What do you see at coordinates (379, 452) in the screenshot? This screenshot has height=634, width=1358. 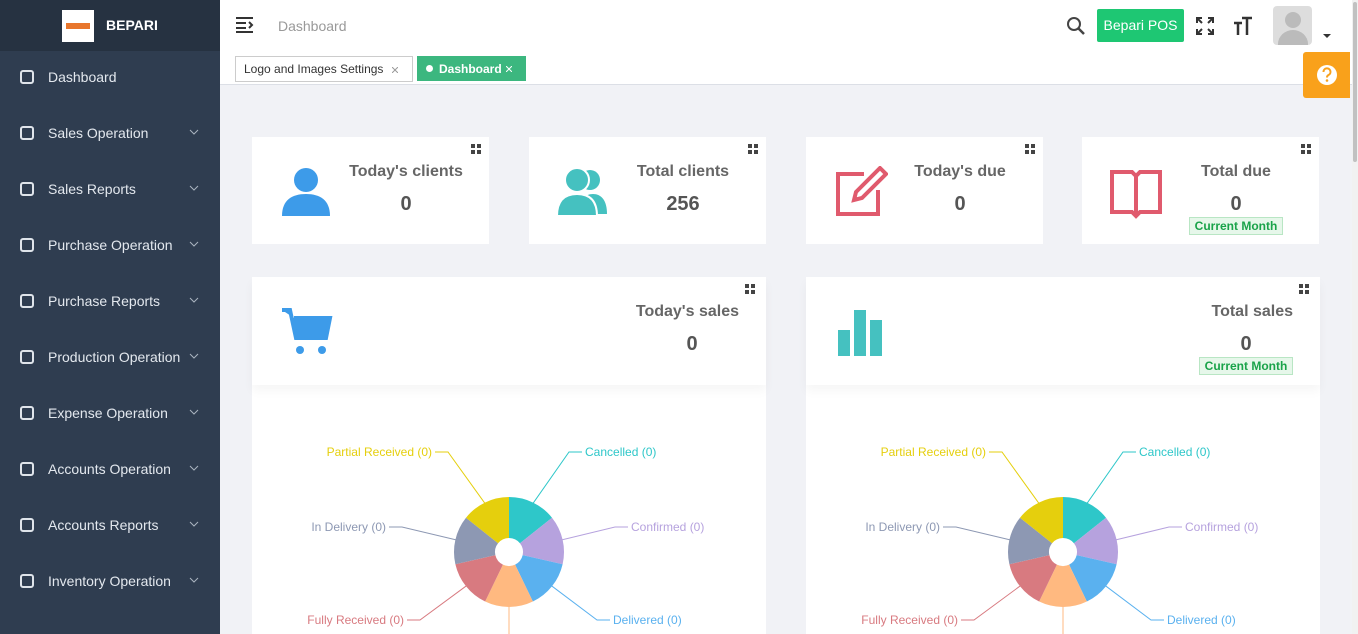 I see `pie-label: Partial Received (0)` at bounding box center [379, 452].